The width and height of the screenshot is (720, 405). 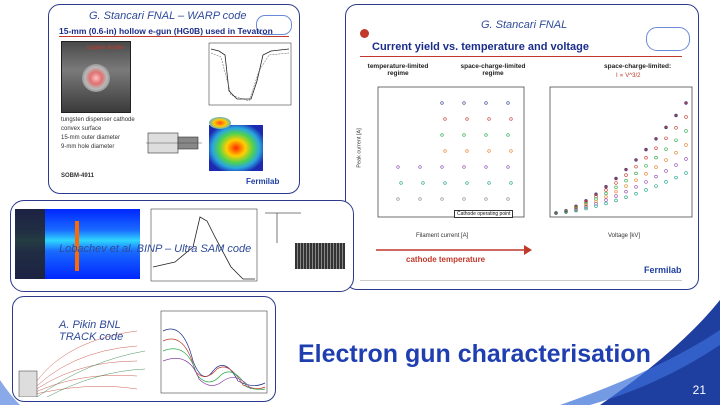 What do you see at coordinates (236, 148) in the screenshot?
I see `current-density-colormap` at bounding box center [236, 148].